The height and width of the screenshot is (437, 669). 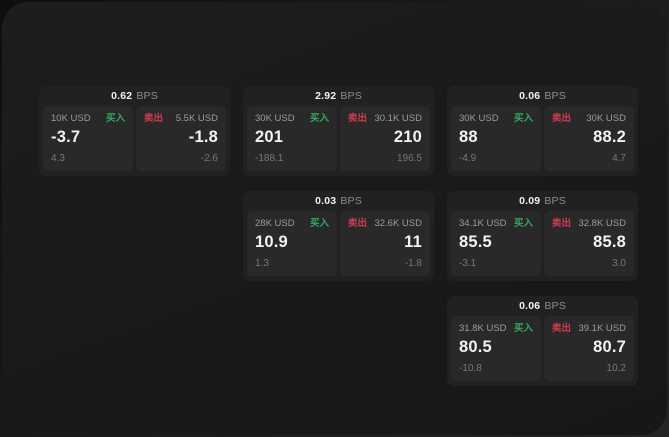 What do you see at coordinates (413, 242) in the screenshot?
I see `sell-price: 11` at bounding box center [413, 242].